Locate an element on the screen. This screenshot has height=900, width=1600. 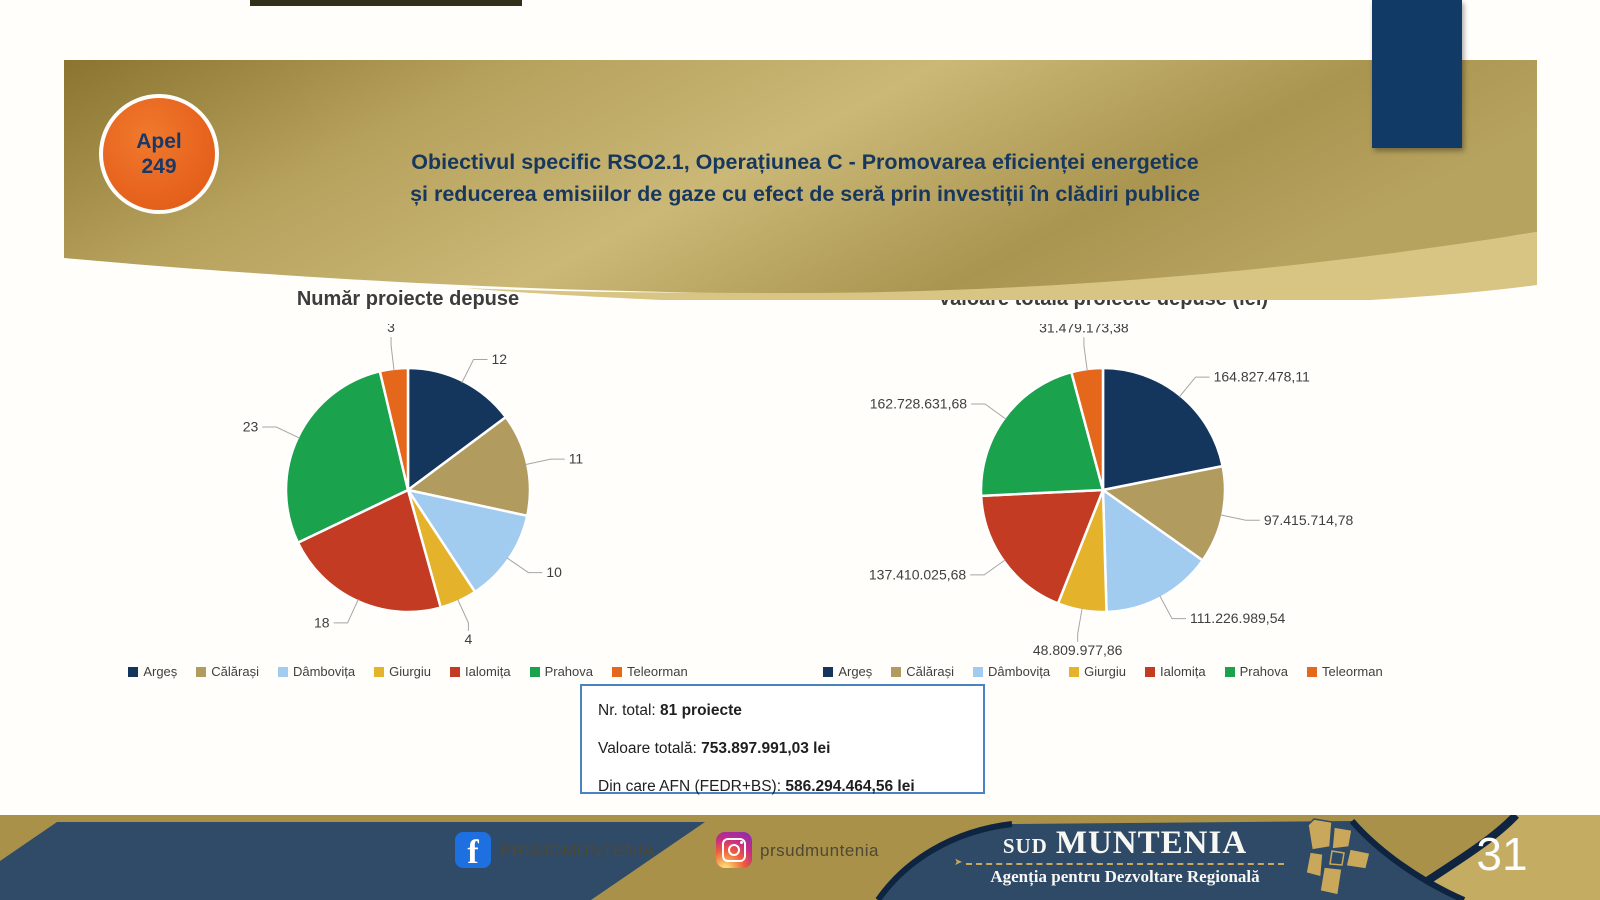
pie-label-Dâmbovița: 111.226.989,54 is located at coordinates (1237, 618).